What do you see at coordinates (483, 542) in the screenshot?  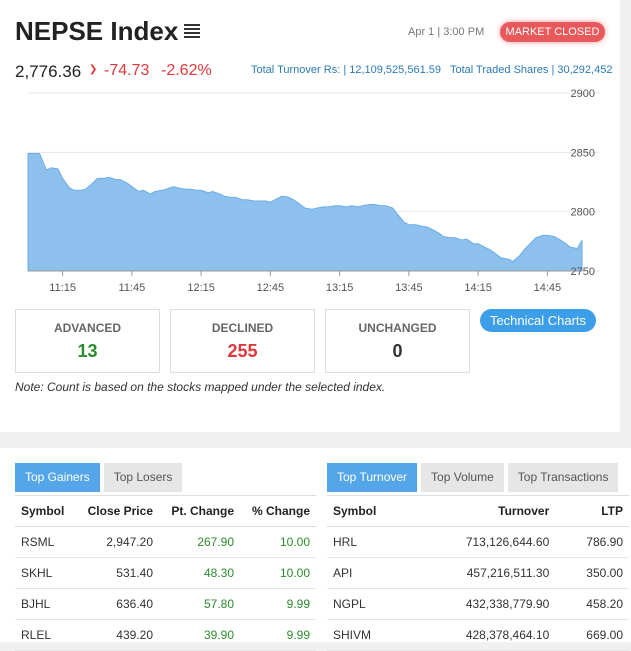 I see `turnover-cell: 713,126,644.60` at bounding box center [483, 542].